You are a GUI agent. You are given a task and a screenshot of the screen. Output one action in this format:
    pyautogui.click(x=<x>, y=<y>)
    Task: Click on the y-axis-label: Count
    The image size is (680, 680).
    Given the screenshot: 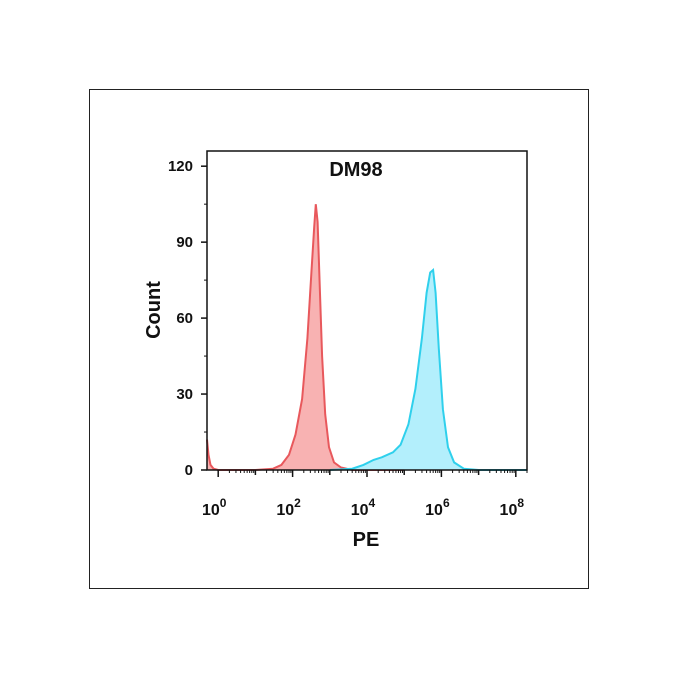 What is the action you would take?
    pyautogui.click(x=154, y=310)
    